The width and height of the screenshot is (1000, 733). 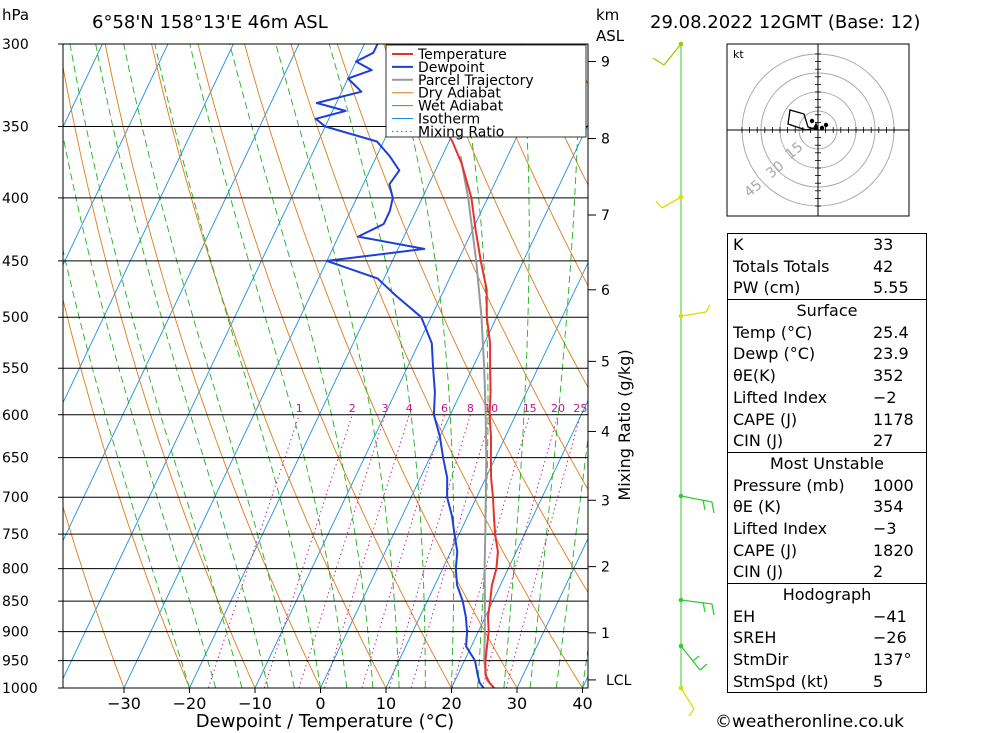 What do you see at coordinates (444, 408) in the screenshot?
I see `mixing-ratio-label: 6` at bounding box center [444, 408].